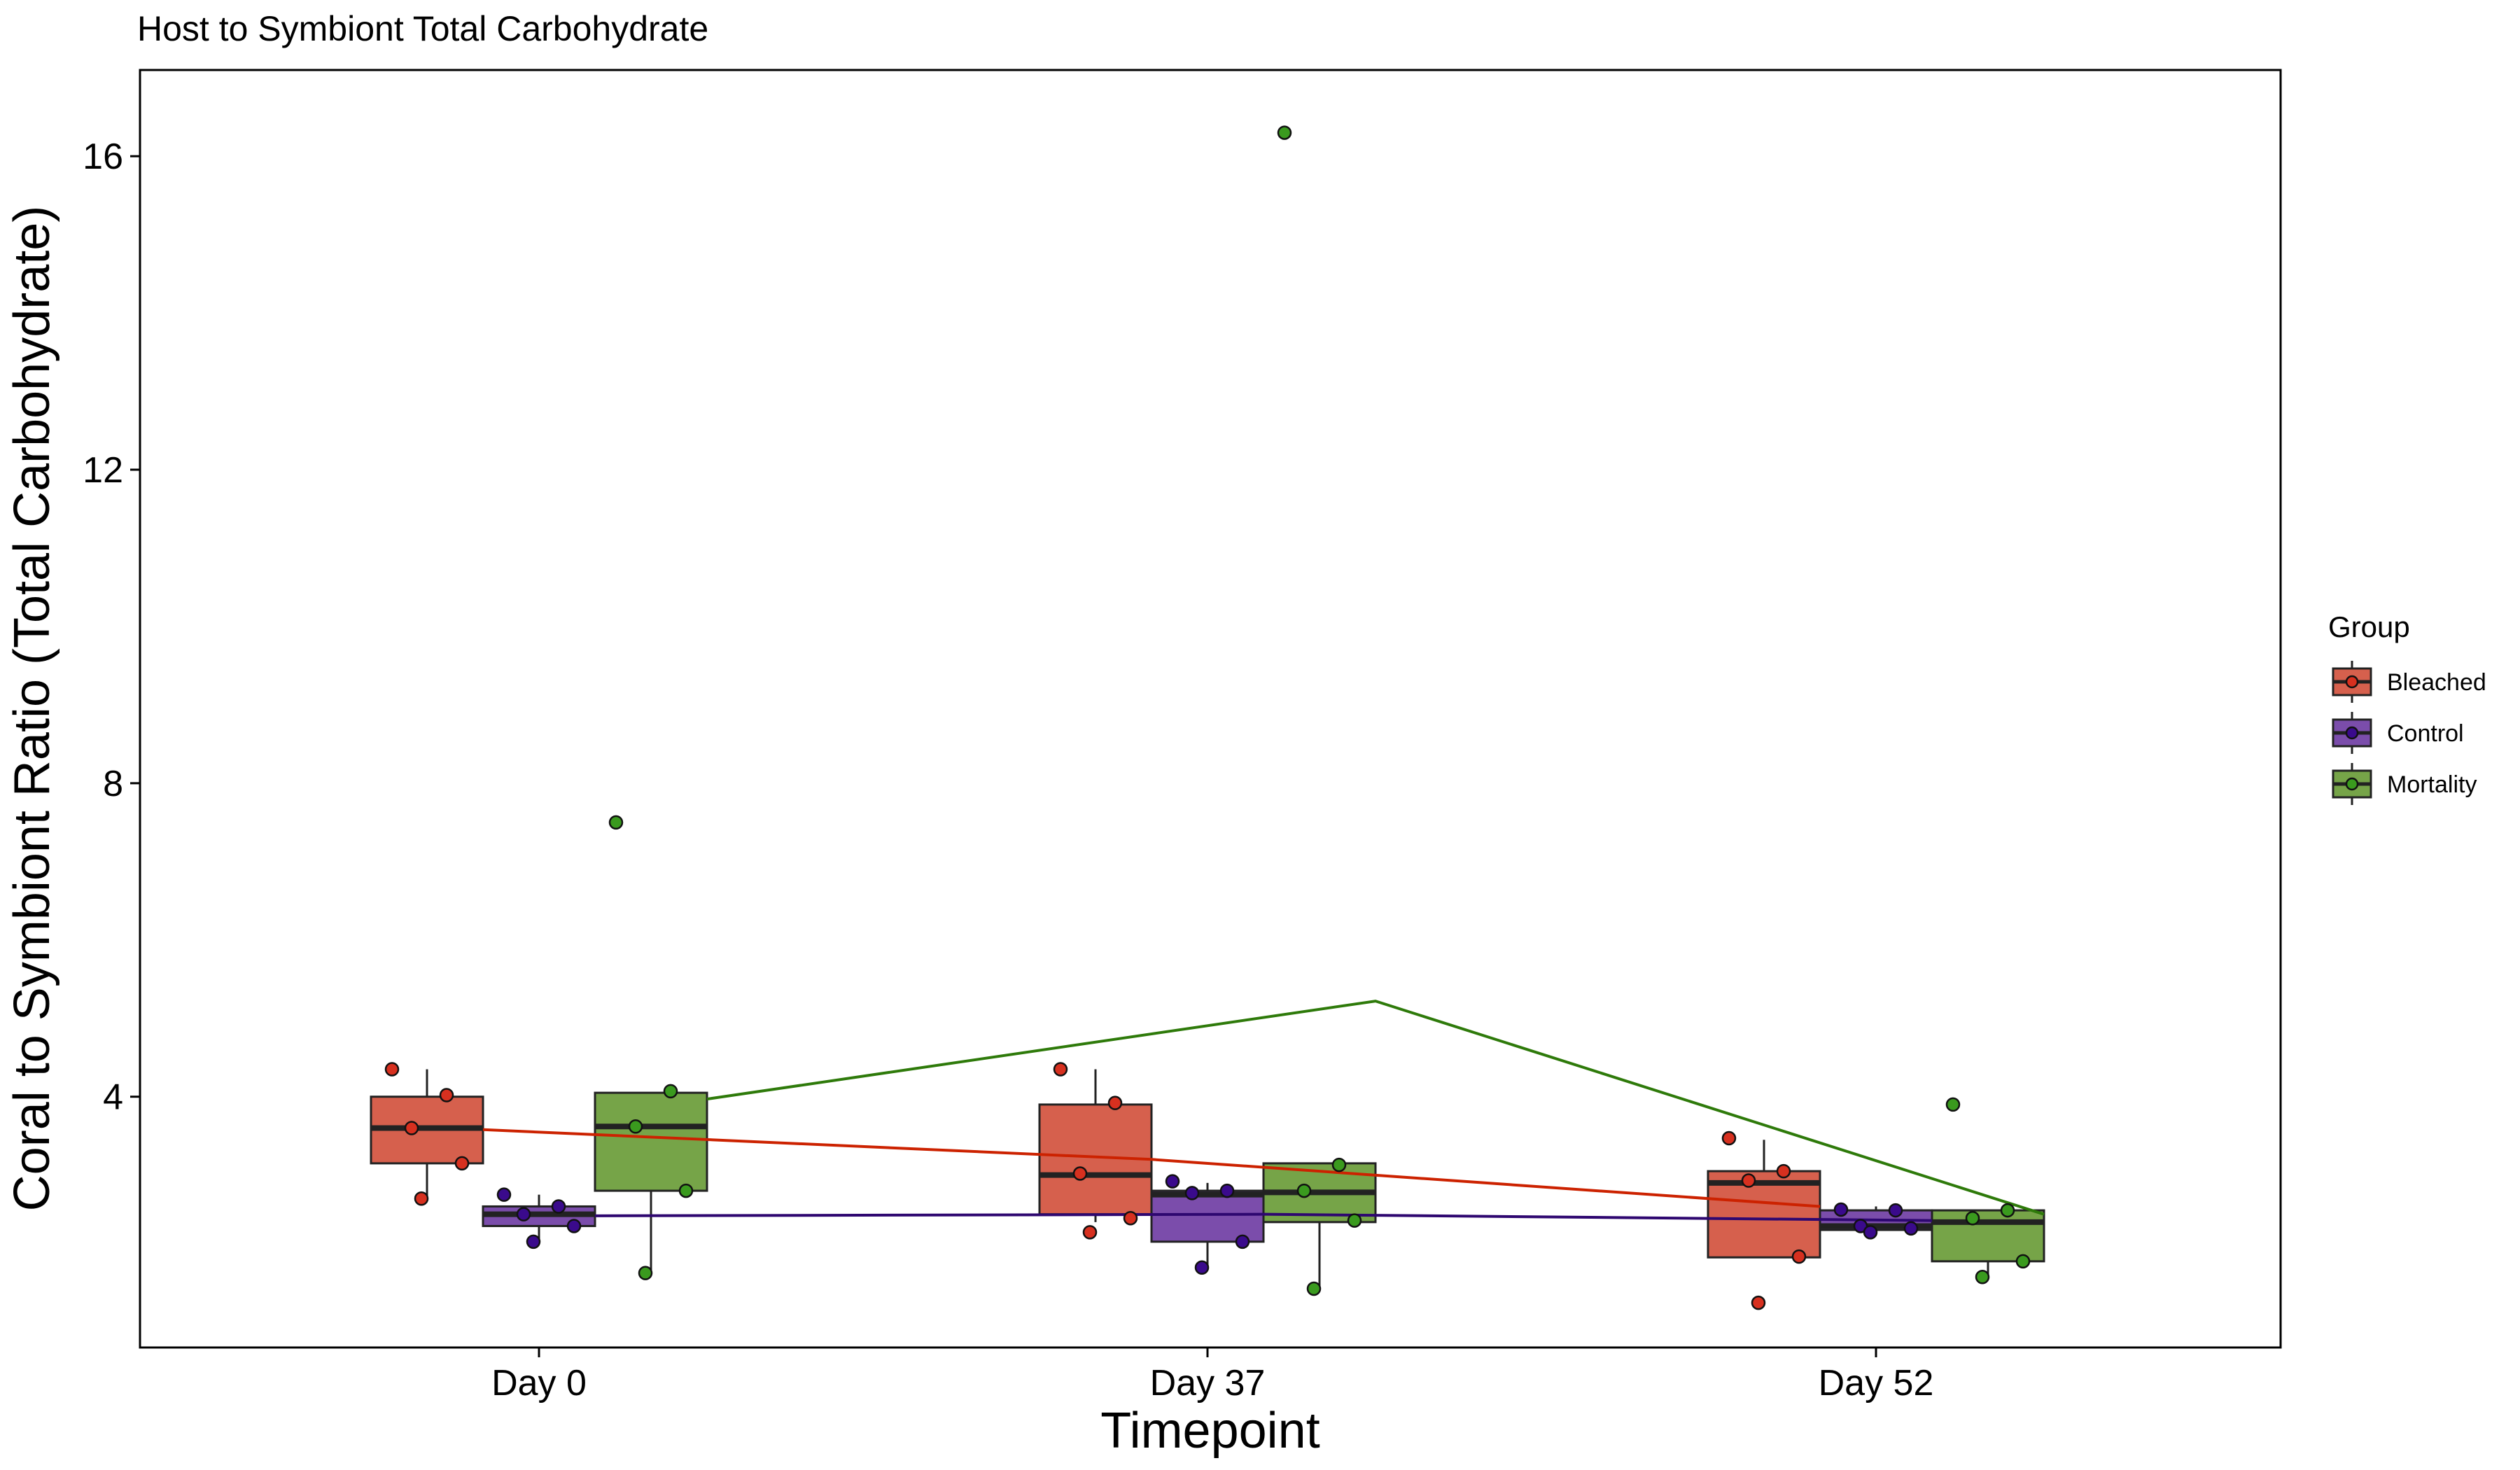 The width and height of the screenshot is (2520, 1470). What do you see at coordinates (103, 470) in the screenshot?
I see `y-tick-label: 12` at bounding box center [103, 470].